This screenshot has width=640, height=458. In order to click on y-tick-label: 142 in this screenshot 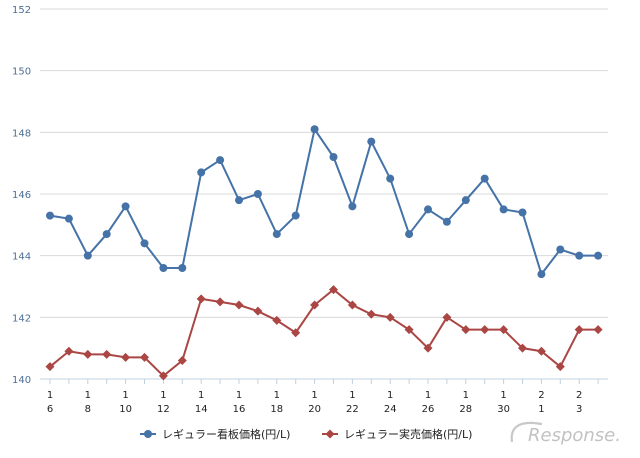, I will do `click(21, 318)`.